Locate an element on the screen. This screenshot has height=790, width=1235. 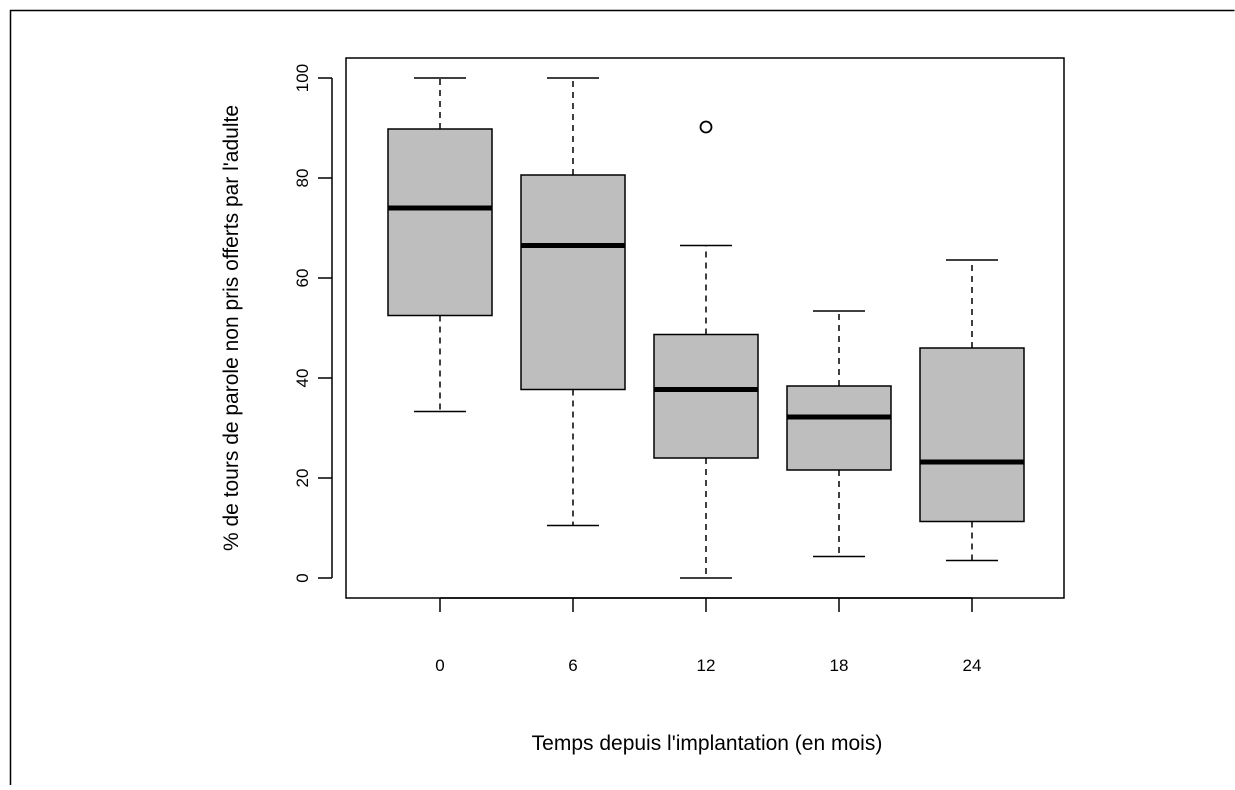
x-tick-label: 12 is located at coordinates (706, 665).